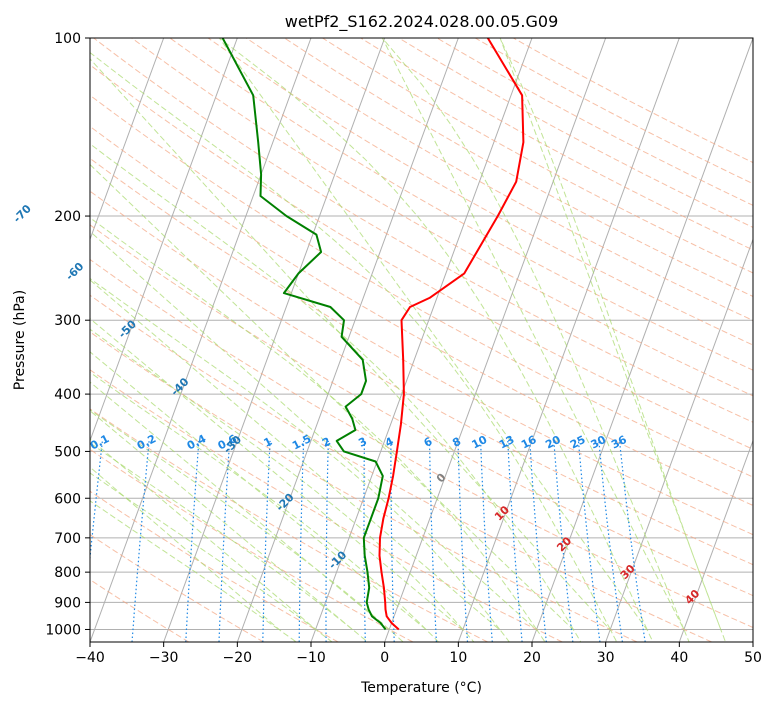  What do you see at coordinates (90, 658) in the screenshot?
I see `x-tick-label: −40` at bounding box center [90, 658].